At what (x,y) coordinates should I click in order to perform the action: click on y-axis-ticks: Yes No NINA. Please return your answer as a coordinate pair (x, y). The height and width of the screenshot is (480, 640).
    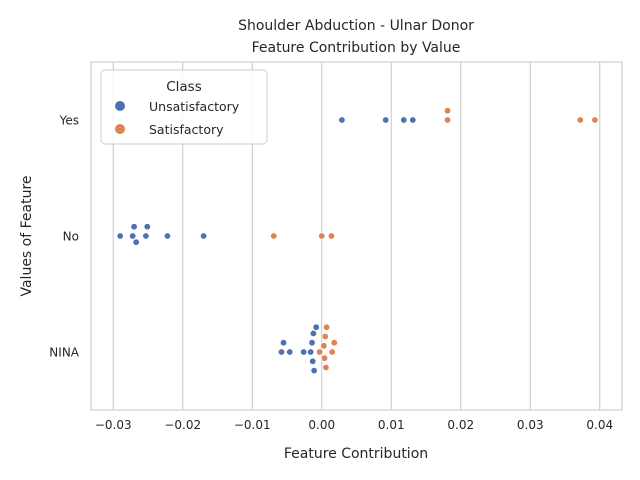
    Looking at the image, I should click on (64, 237).